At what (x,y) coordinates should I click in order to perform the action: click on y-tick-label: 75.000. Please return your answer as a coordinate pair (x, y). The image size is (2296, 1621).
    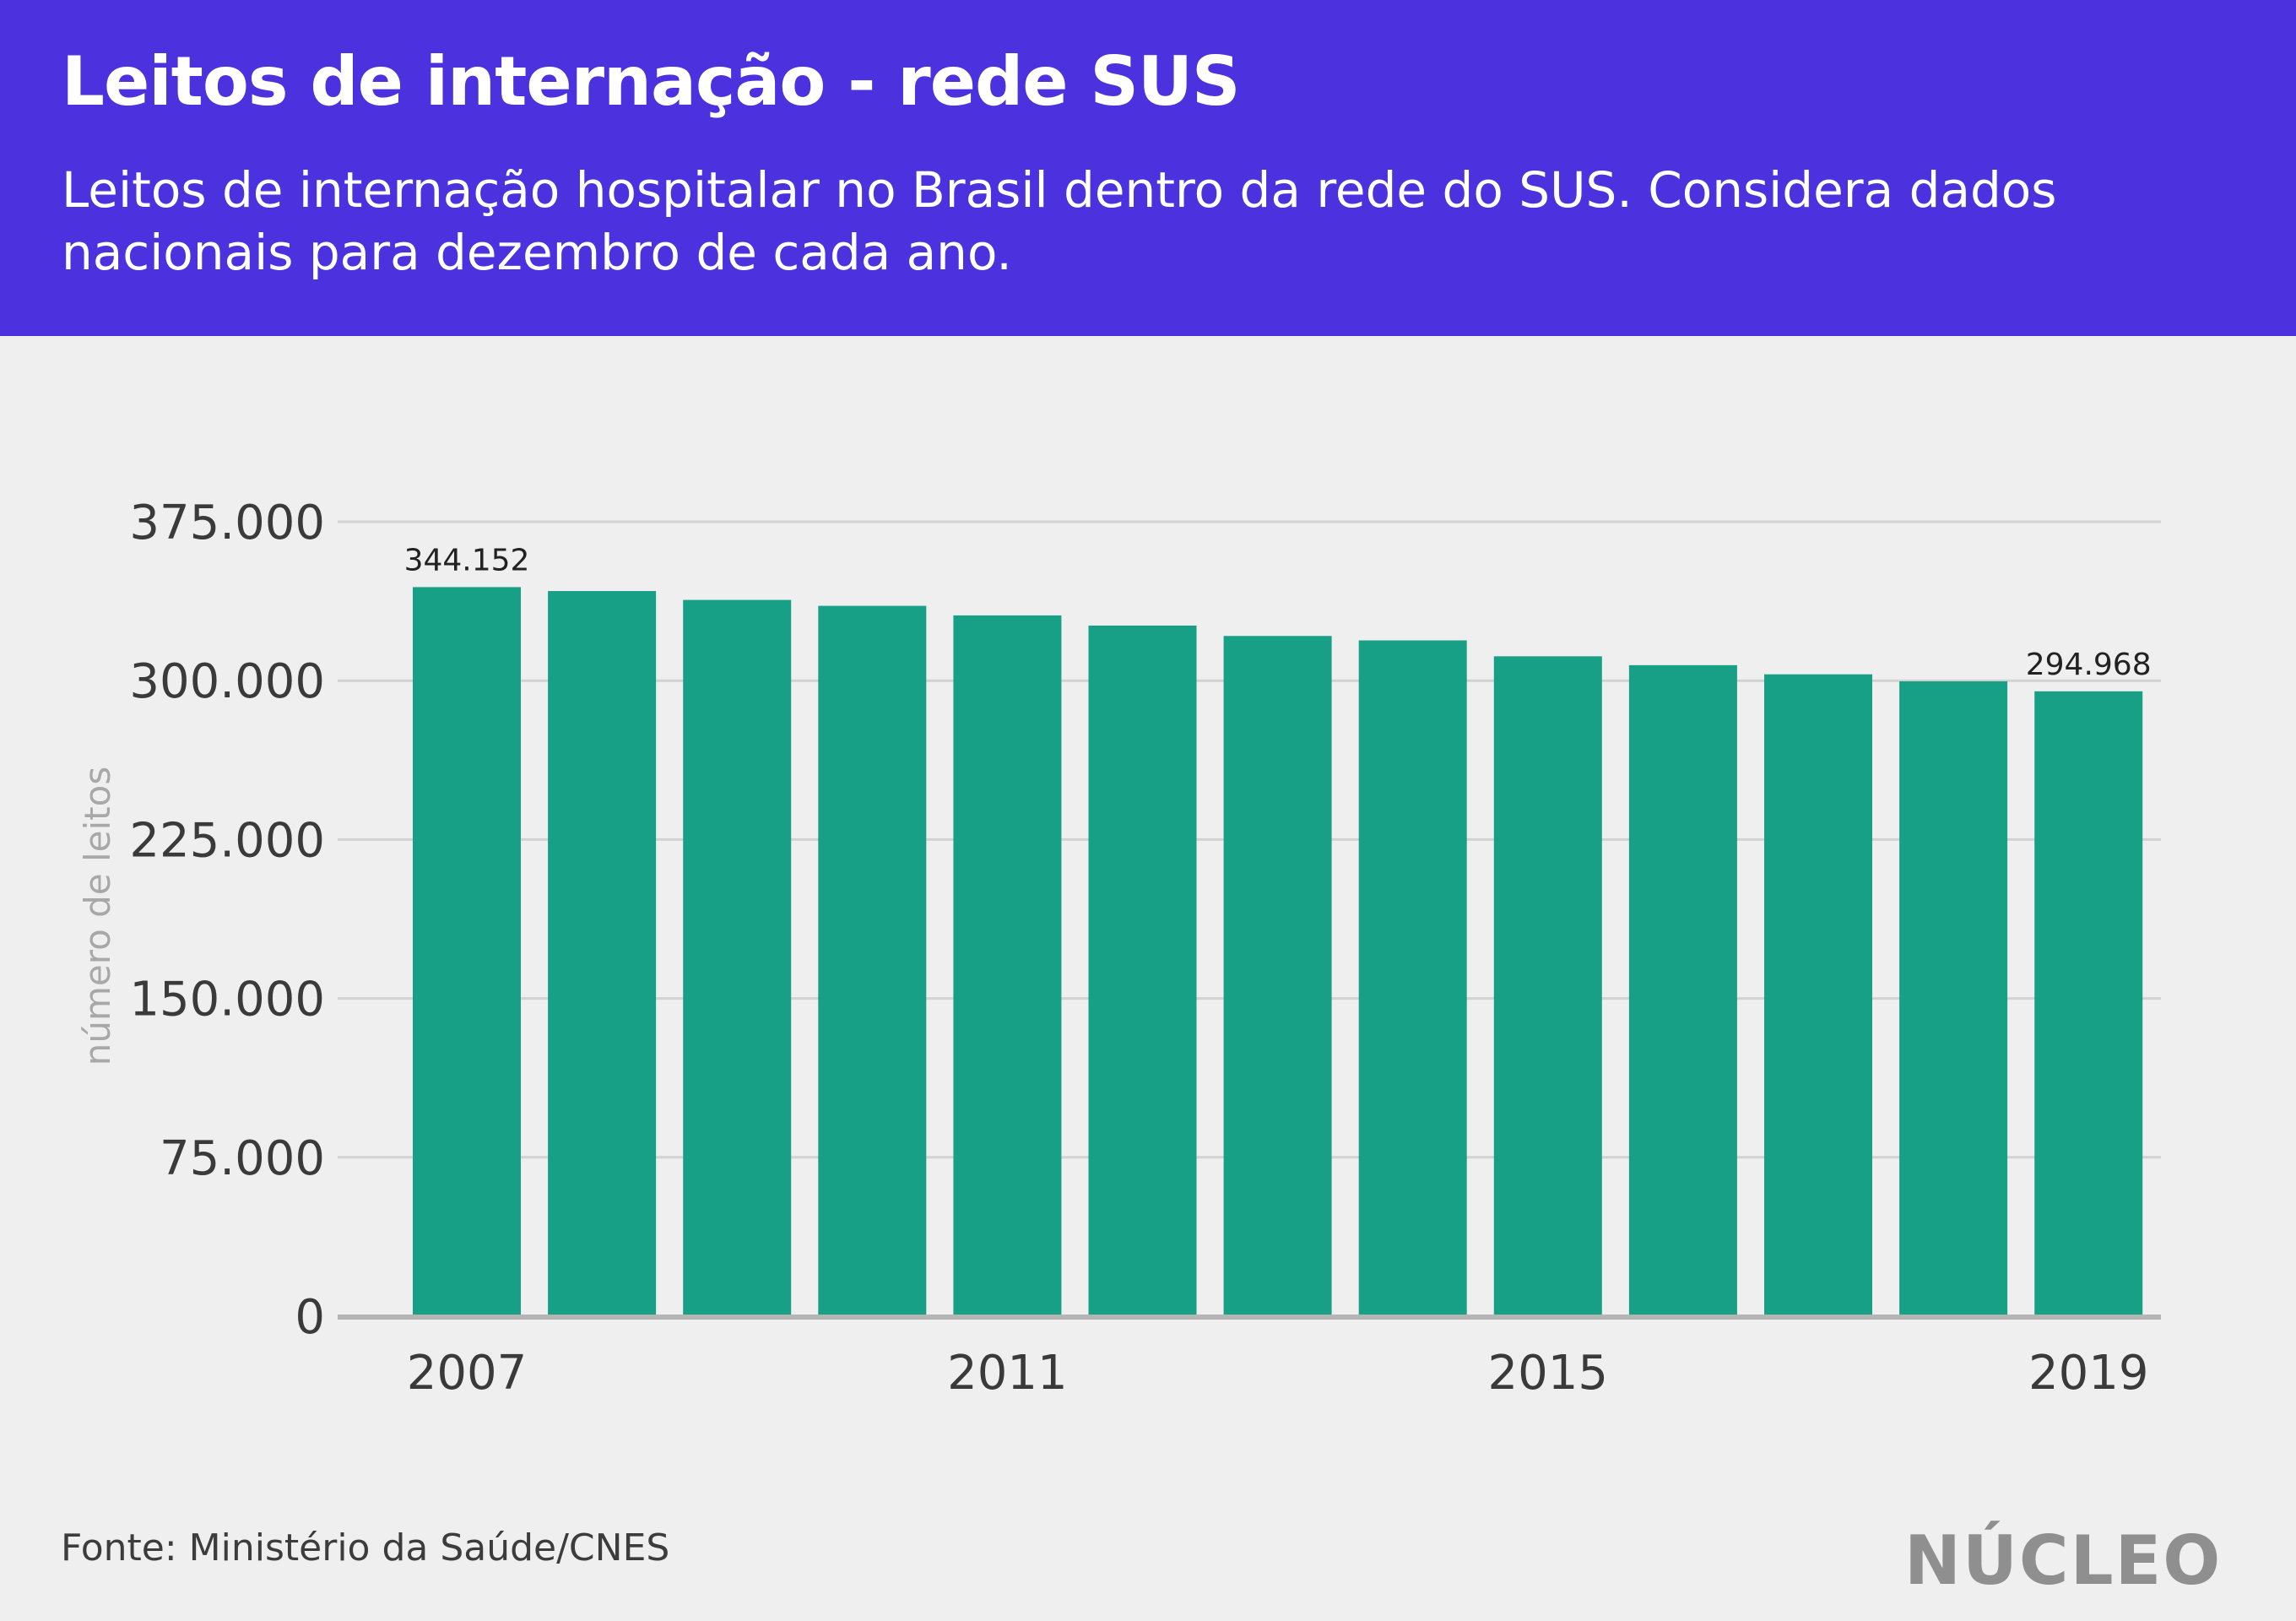
    Looking at the image, I should click on (243, 1158).